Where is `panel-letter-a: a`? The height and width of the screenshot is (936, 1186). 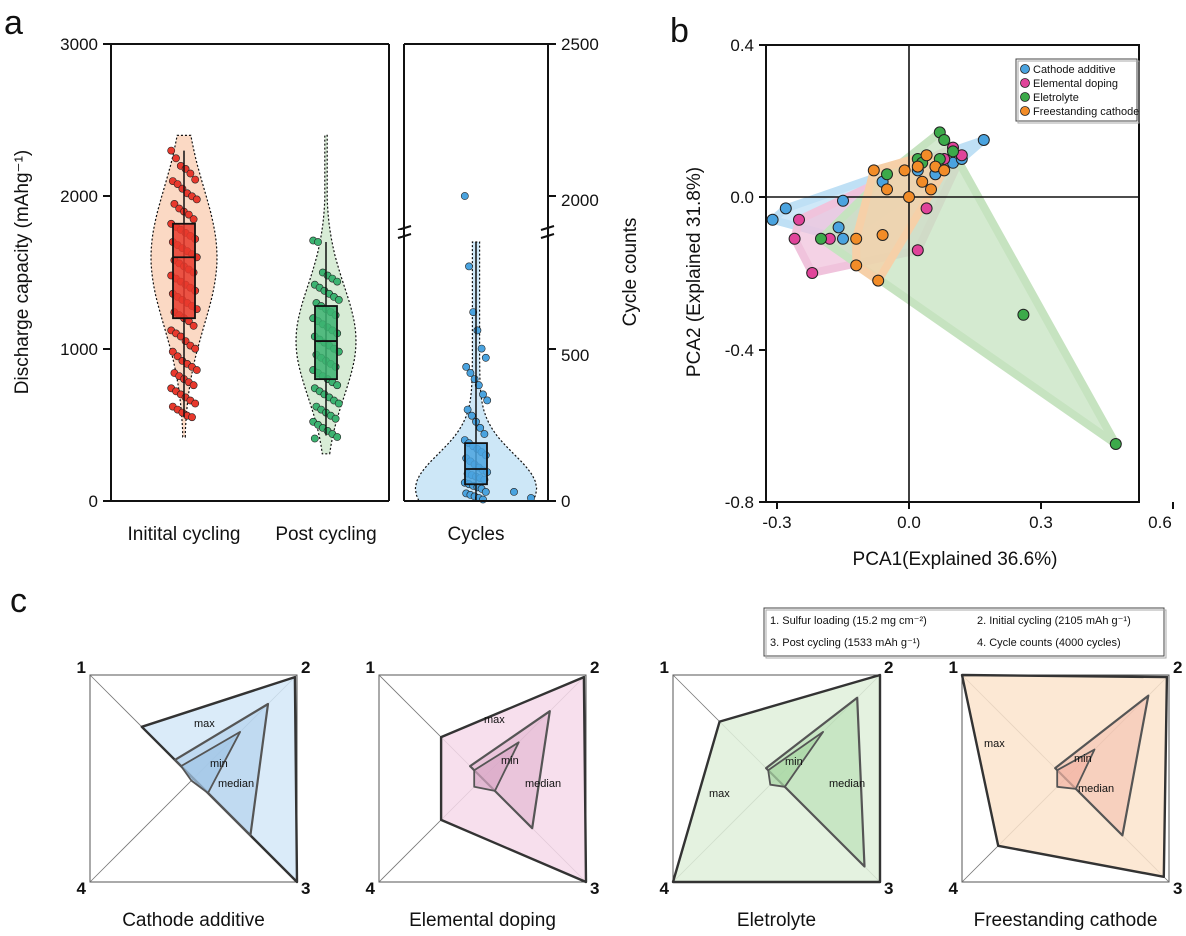 panel-letter-a: a is located at coordinates (13, 23).